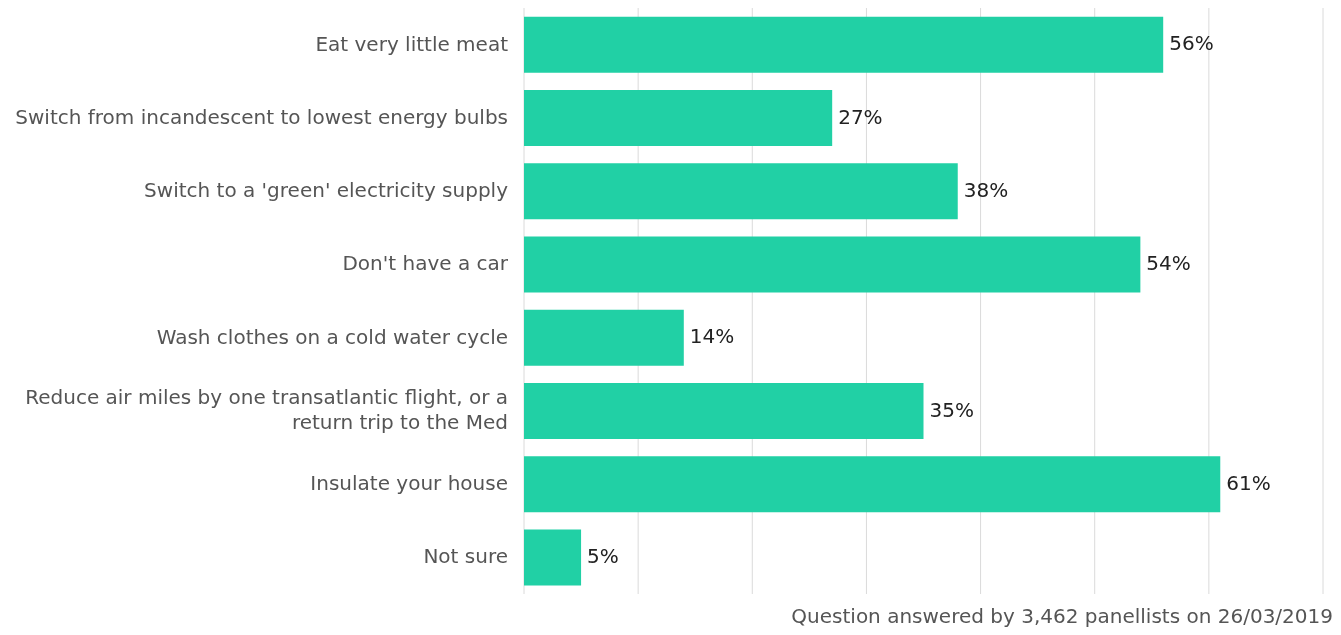 This screenshot has height=635, width=1341. What do you see at coordinates (1168, 263) in the screenshot?
I see `data-label: 54%` at bounding box center [1168, 263].